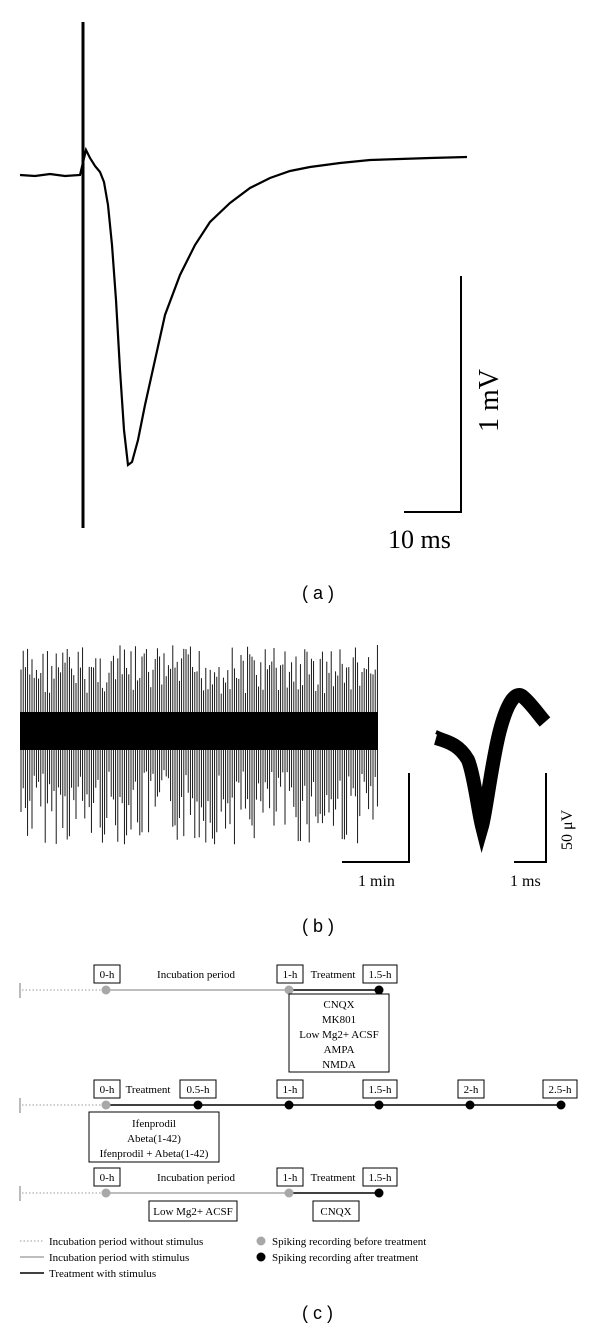  Describe the element at coordinates (199, 731) in the screenshot. I see `noise-band` at that location.